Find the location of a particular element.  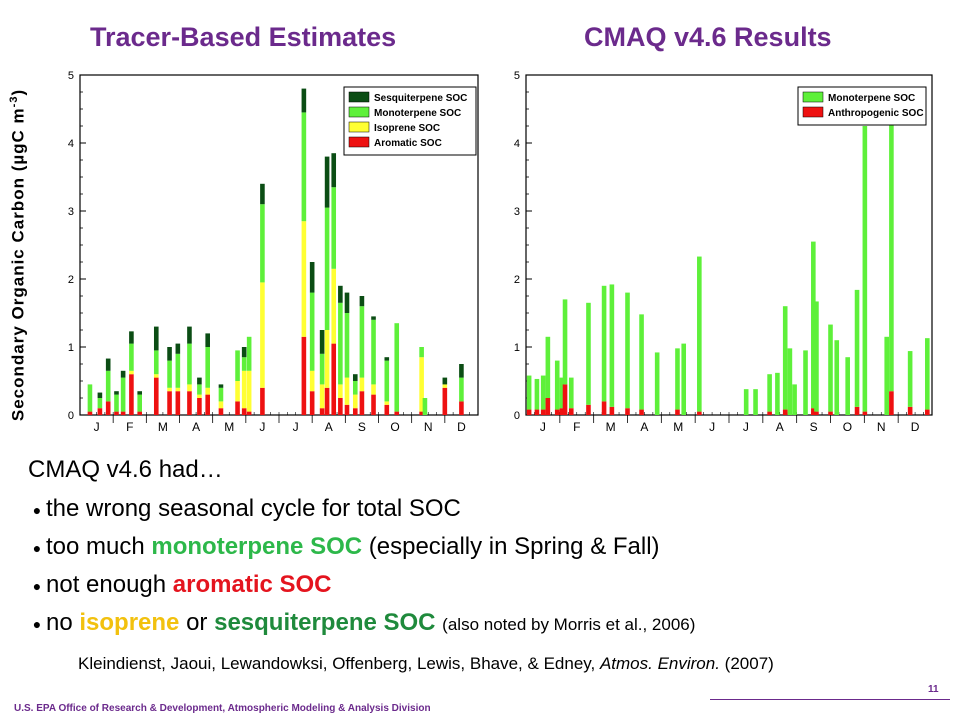

y-axis-label-text: Secondary Organic Carbon (µgC m is located at coordinates (18, 264).